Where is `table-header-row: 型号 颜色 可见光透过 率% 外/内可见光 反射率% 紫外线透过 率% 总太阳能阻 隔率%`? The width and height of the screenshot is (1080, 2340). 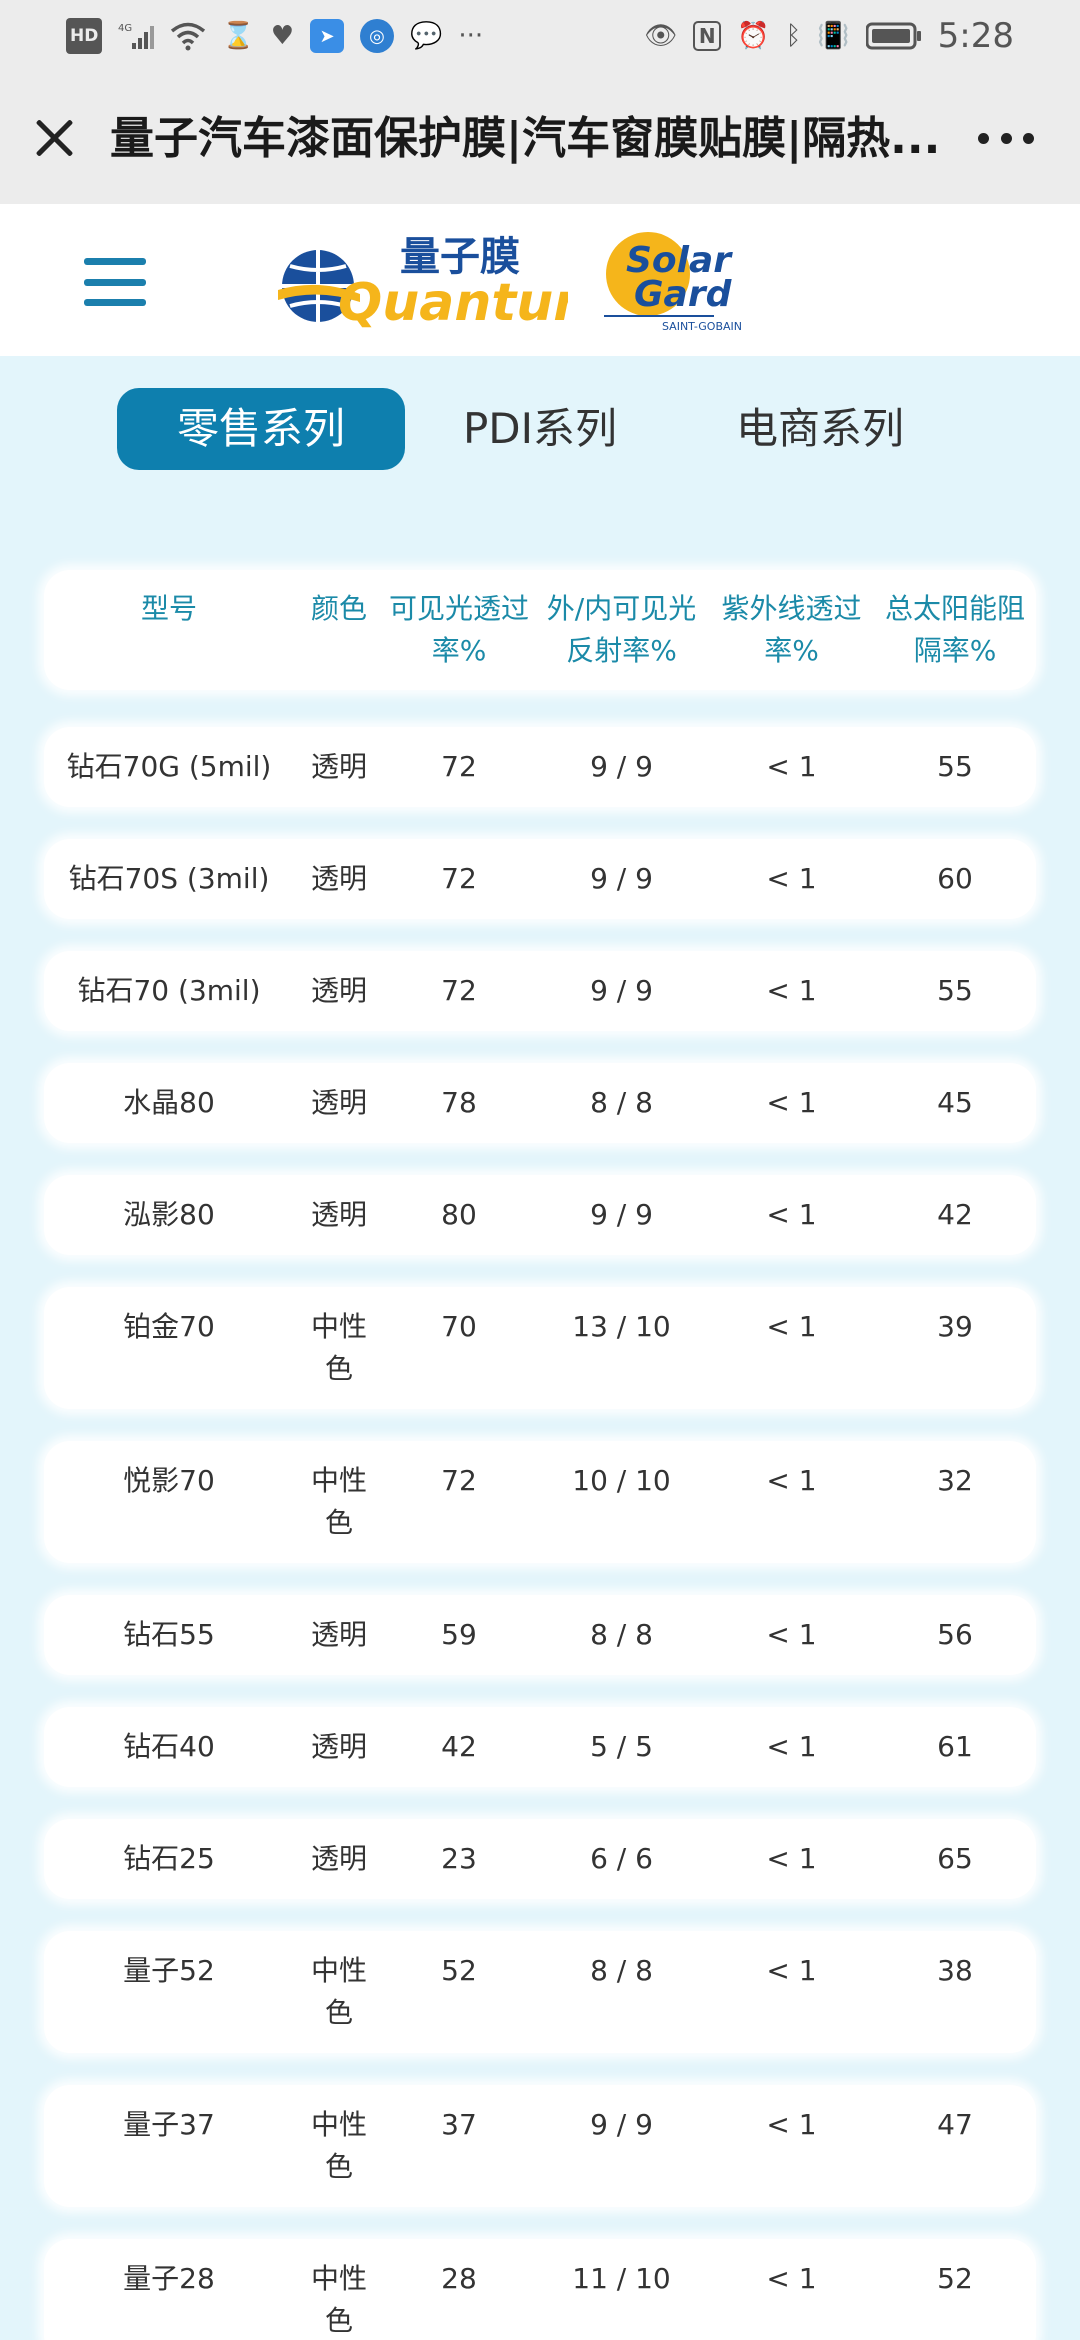
table-header-row: 型号 颜色 可见光透过 率% 外/内可见光 反射率% 紫外线透过 率% 总太阳能阻 隔率% is located at coordinates (540, 630).